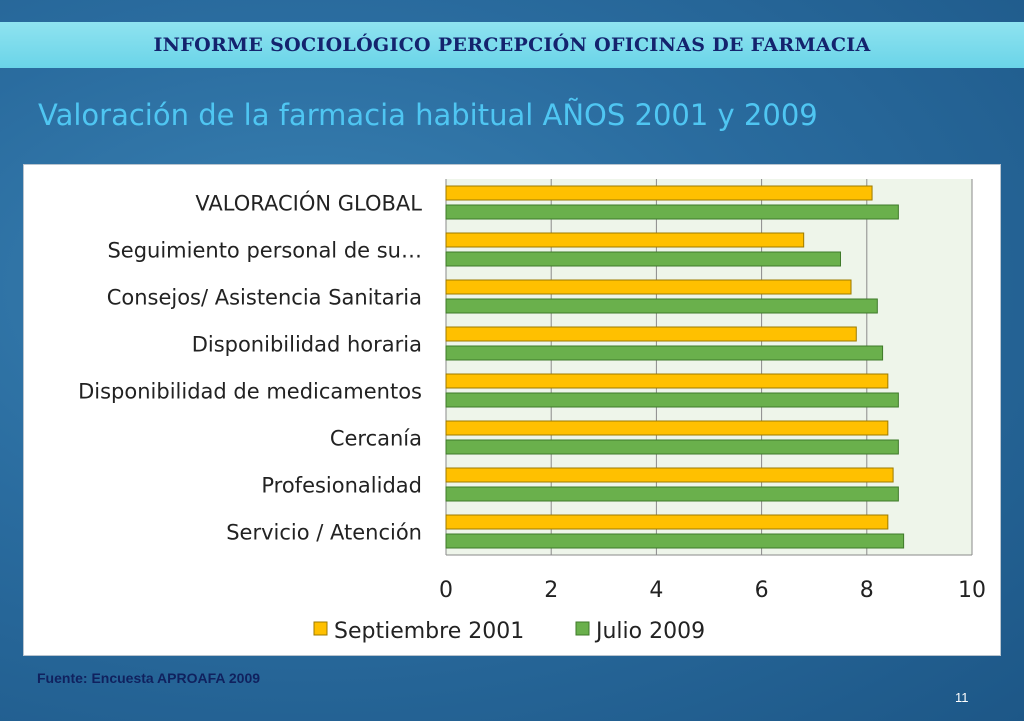  What do you see at coordinates (308, 203) in the screenshot?
I see `category-label: VALORACIÓN GLOBAL` at bounding box center [308, 203].